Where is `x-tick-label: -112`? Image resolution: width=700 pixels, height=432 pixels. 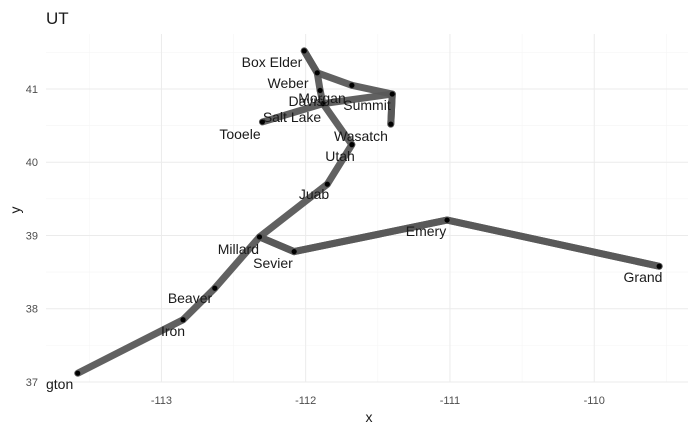
x-tick-label: -112 is located at coordinates (305, 401).